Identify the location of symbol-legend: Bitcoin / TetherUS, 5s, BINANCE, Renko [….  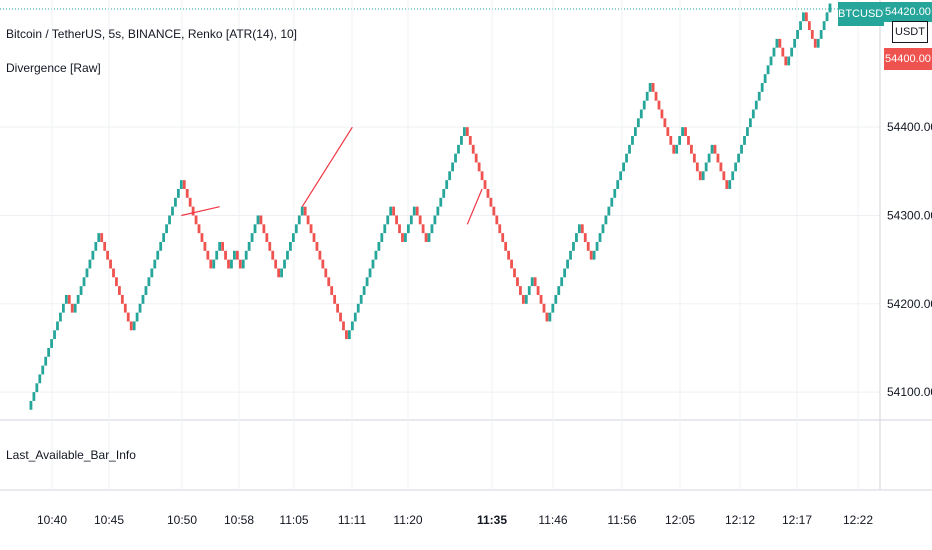
(151, 34).